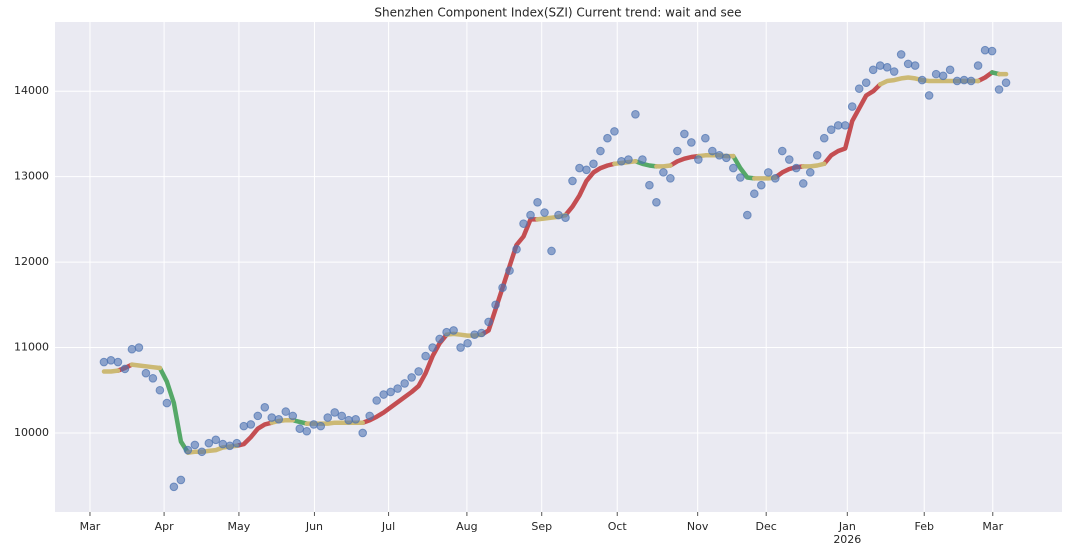 This screenshot has width=1072, height=554. What do you see at coordinates (923, 526) in the screenshot?
I see `x-tick-label: Feb` at bounding box center [923, 526].